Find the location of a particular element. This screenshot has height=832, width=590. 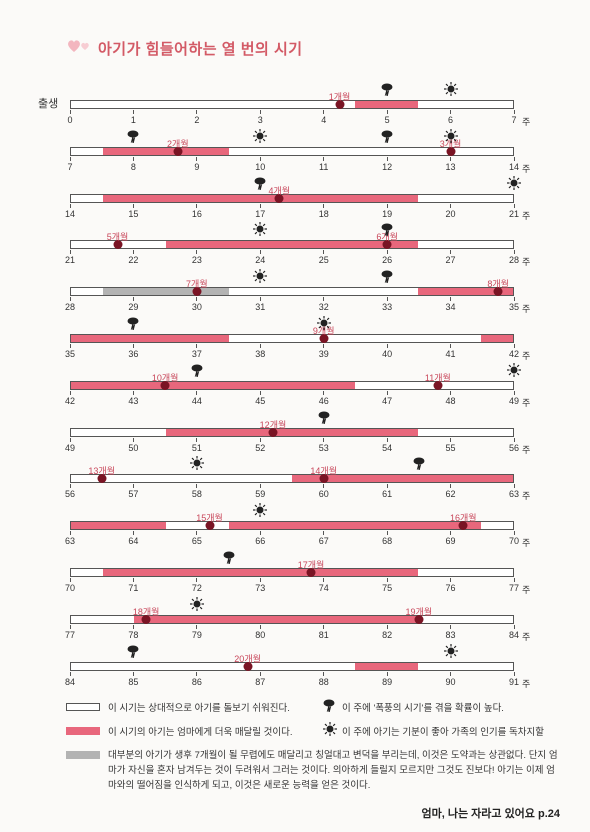

week-tick-label: 24 is located at coordinates (260, 260).